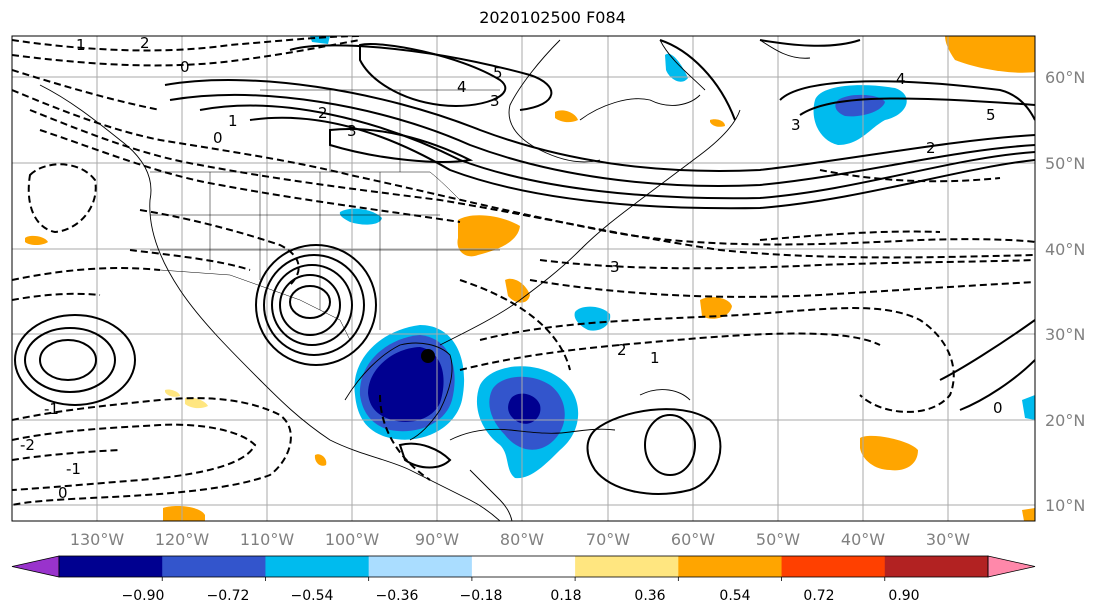 The height and width of the screenshot is (615, 1105). I want to click on lon-label: 80°W, so click(522, 539).